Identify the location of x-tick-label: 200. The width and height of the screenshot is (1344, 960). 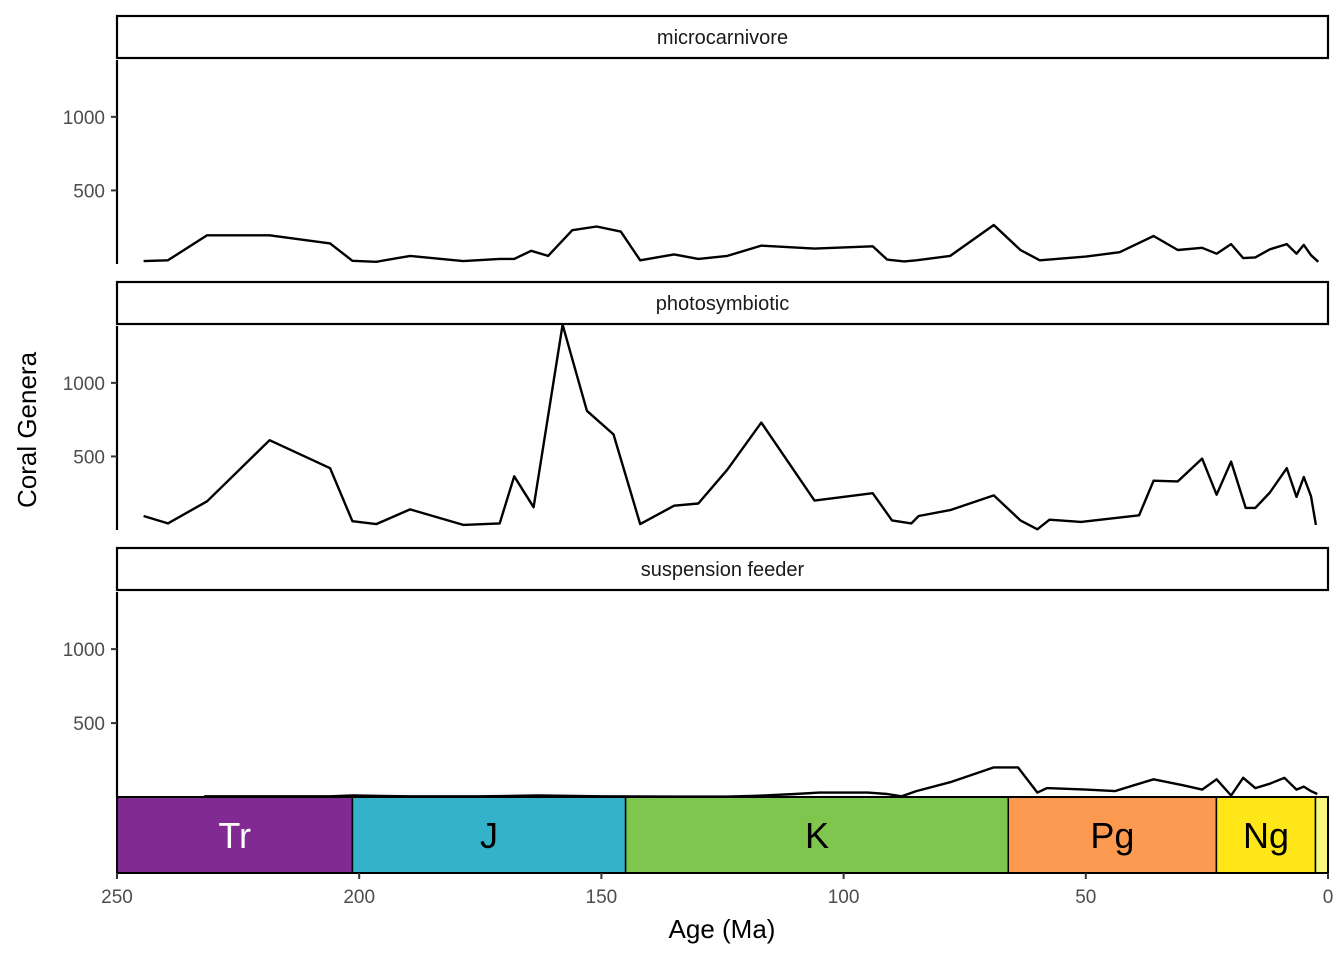
(359, 897).